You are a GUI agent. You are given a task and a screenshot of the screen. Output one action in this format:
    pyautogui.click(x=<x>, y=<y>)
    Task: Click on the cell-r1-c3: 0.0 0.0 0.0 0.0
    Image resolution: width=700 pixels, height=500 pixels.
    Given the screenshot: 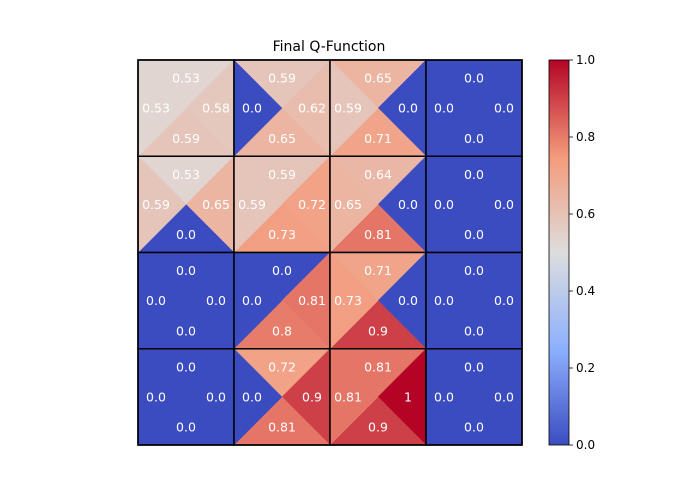 What is the action you would take?
    pyautogui.click(x=474, y=204)
    